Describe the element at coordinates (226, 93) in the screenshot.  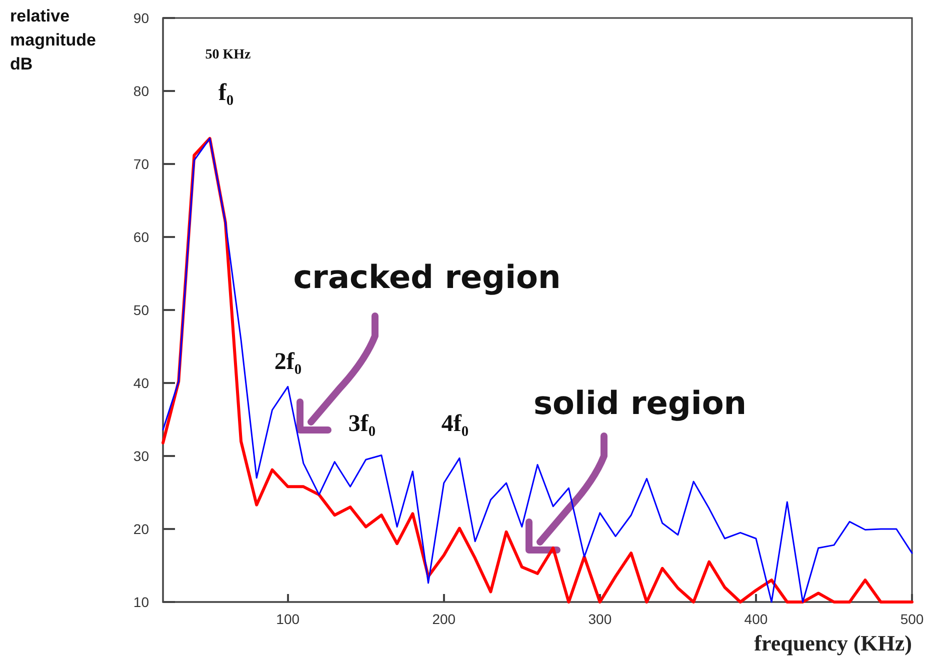
I see `annotation: f₀` at that location.